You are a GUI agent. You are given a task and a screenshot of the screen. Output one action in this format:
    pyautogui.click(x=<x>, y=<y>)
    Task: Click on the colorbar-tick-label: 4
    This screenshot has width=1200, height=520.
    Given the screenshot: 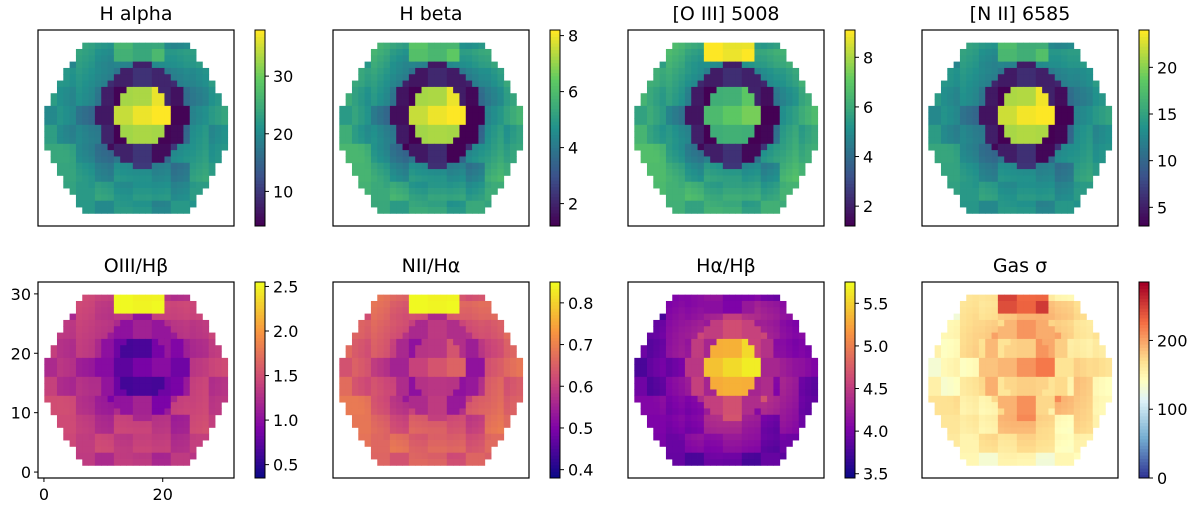 What is the action you would take?
    pyautogui.click(x=573, y=148)
    